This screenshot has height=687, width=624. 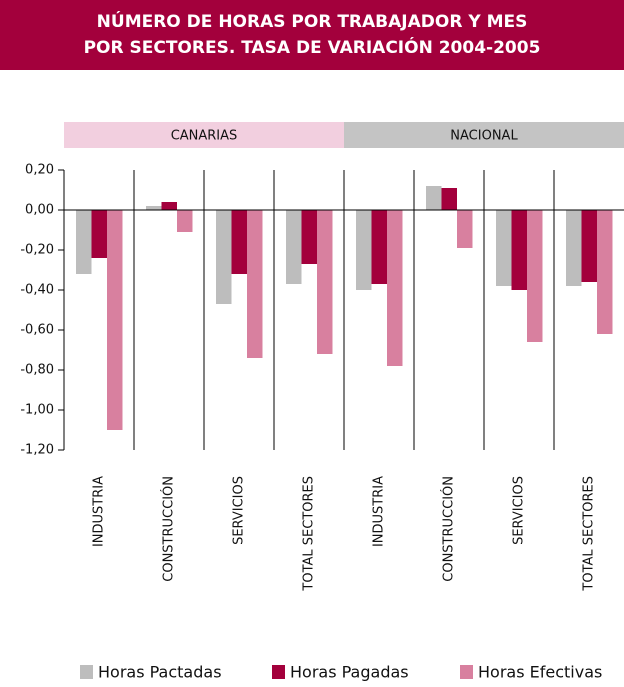 I want to click on y-tick-label: -1,20, so click(x=37, y=450).